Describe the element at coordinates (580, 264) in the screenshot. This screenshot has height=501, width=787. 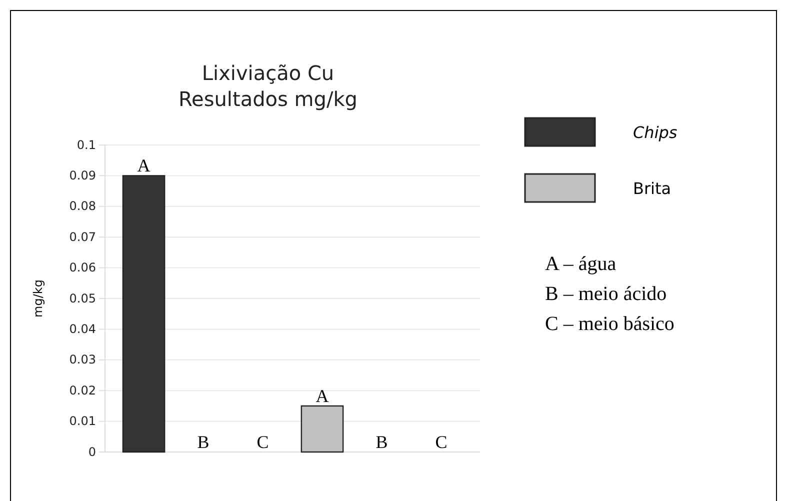
I see `text: A – água` at that location.